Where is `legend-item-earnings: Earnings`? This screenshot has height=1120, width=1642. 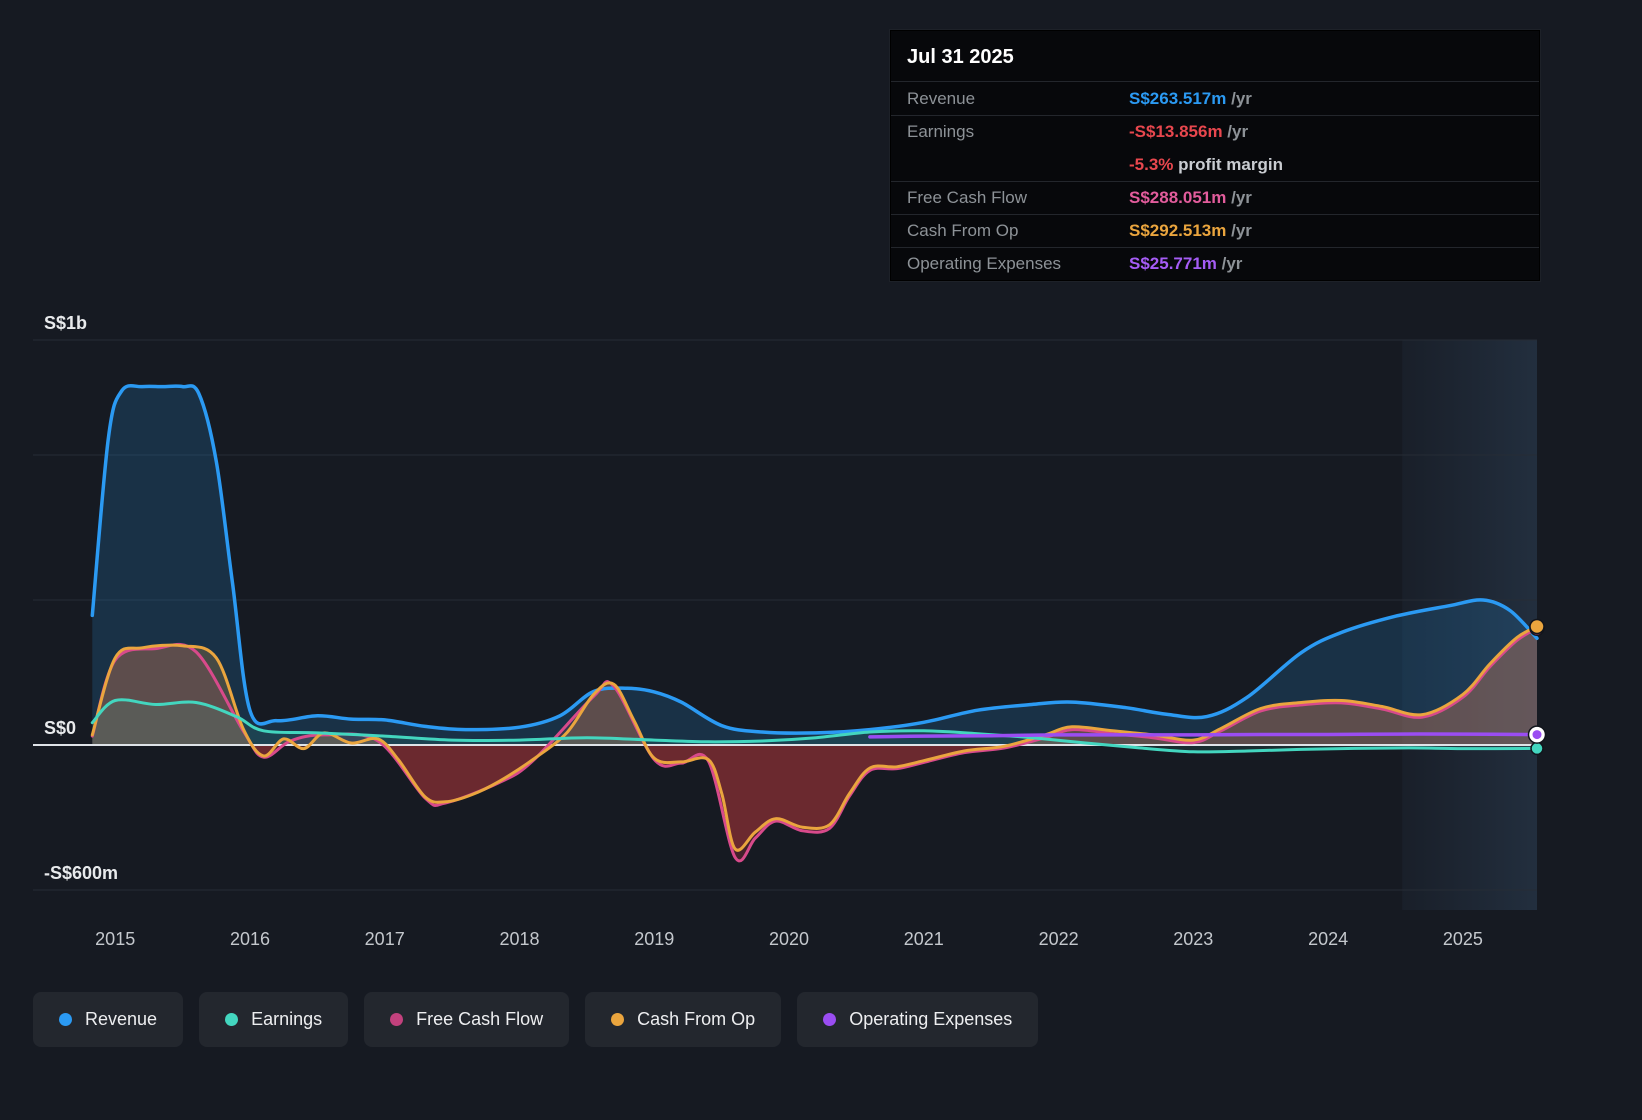 legend-item-earnings: Earnings is located at coordinates (274, 1019).